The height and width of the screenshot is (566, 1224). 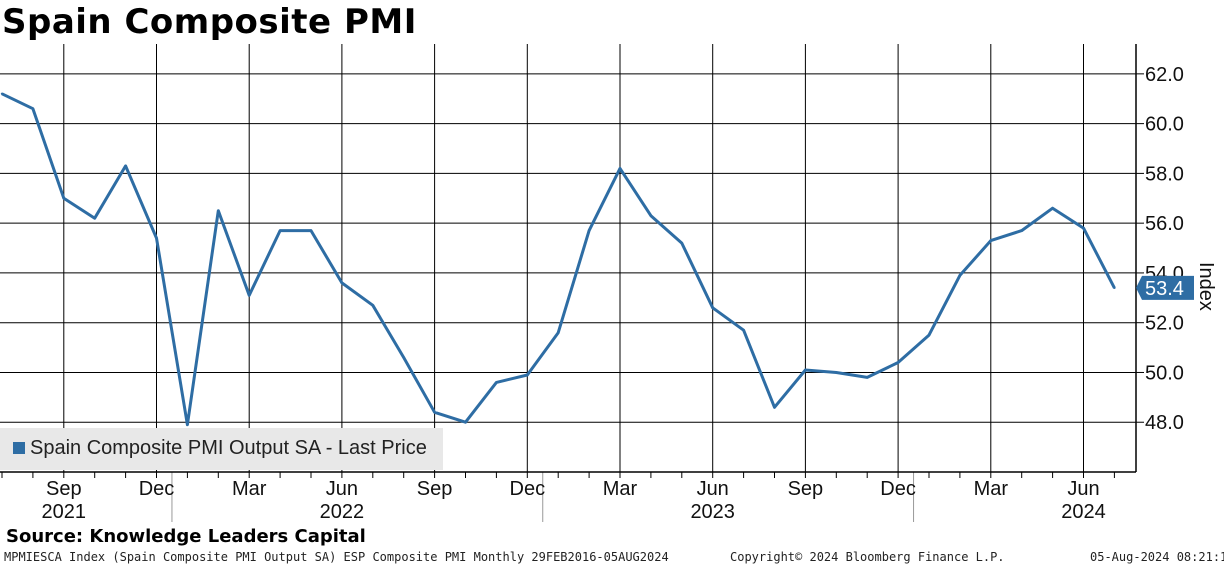 I want to click on last-value-marker: 53.4, so click(x=1165, y=287).